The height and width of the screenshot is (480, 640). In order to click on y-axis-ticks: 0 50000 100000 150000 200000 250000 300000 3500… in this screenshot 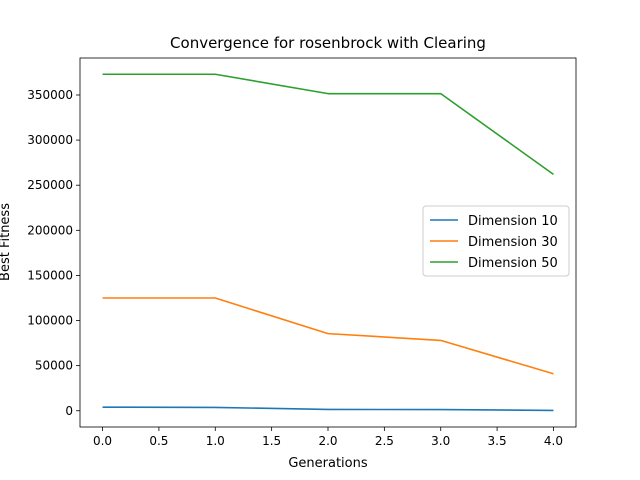, I will do `click(53, 253)`.